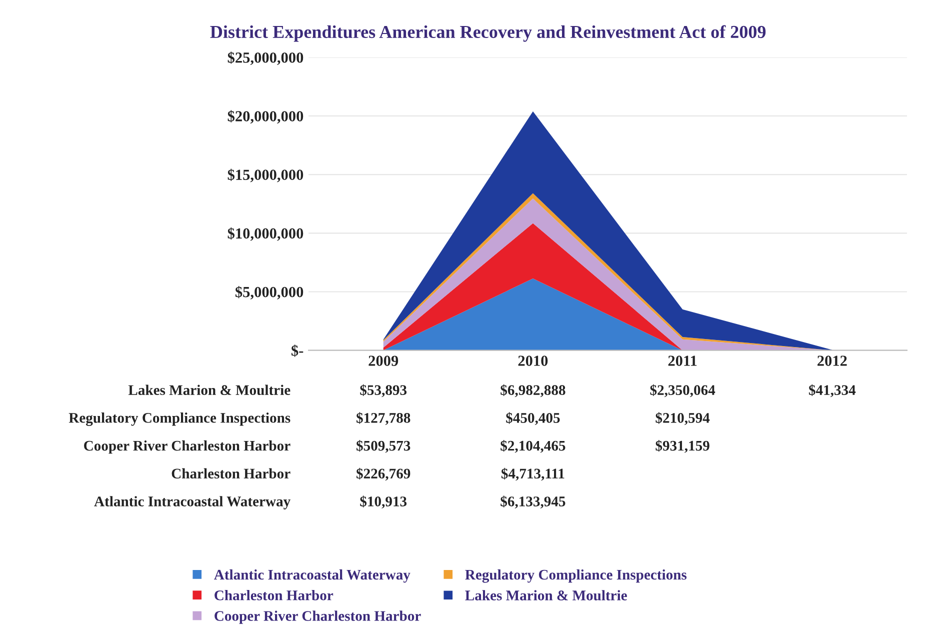  Describe the element at coordinates (832, 391) in the screenshot. I see `data-label: $41,334` at that location.